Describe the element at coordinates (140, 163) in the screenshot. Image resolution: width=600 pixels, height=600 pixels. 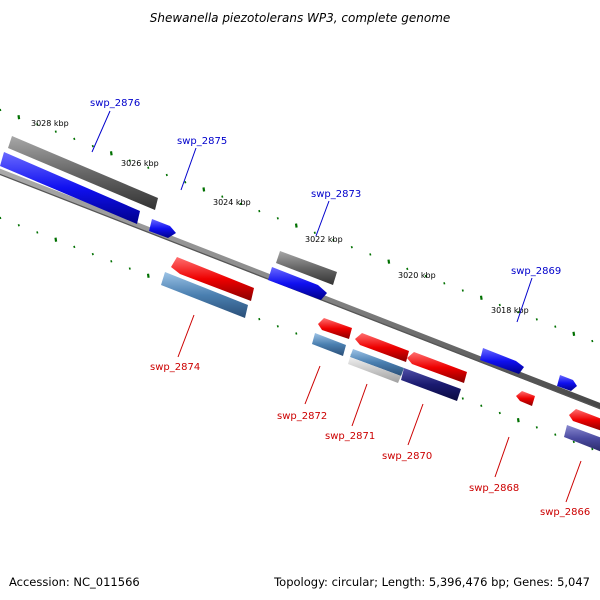
I see `kbp-label-3026: 3026 kbp` at that location.